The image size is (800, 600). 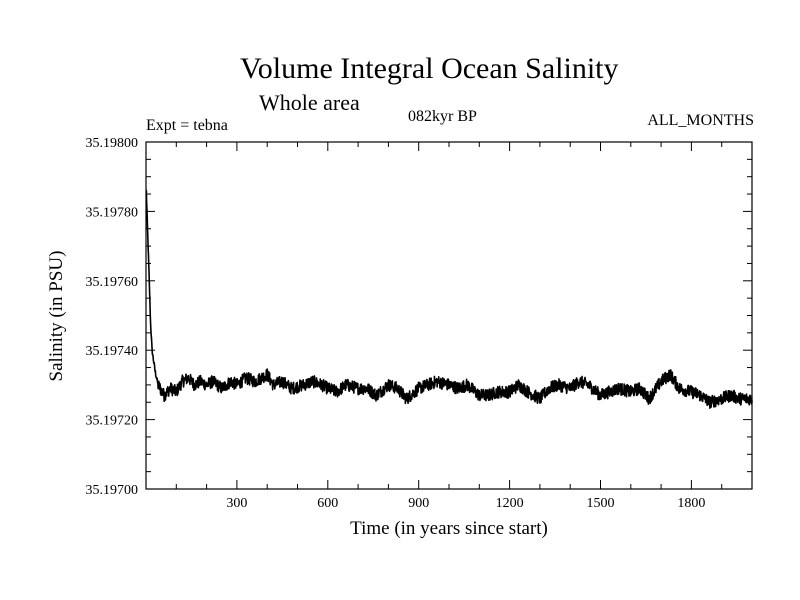 What do you see at coordinates (449, 528) in the screenshot?
I see `x-axis-label: Time (in years since start)` at bounding box center [449, 528].